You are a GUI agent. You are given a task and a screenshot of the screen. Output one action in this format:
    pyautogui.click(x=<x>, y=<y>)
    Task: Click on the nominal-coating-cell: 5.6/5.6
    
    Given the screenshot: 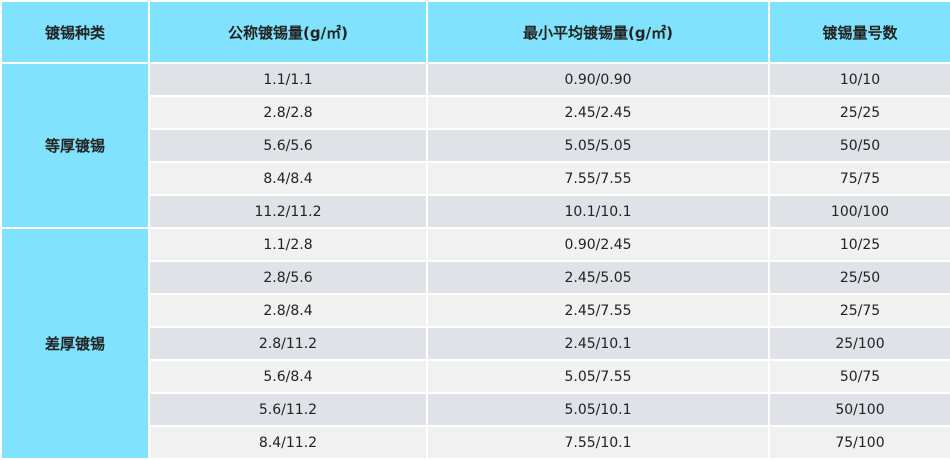 What is the action you would take?
    pyautogui.click(x=288, y=145)
    